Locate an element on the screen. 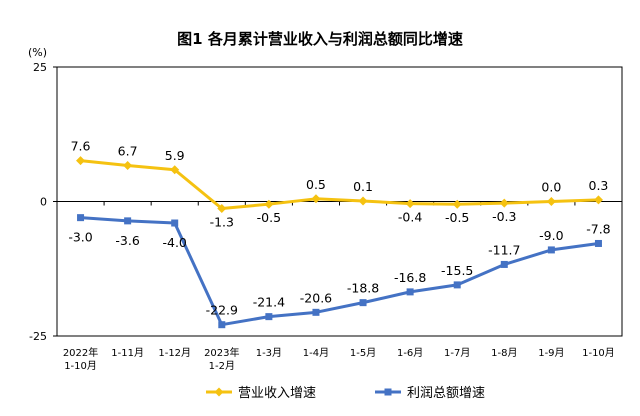 The height and width of the screenshot is (416, 640). data-label: -15.5 is located at coordinates (457, 270).